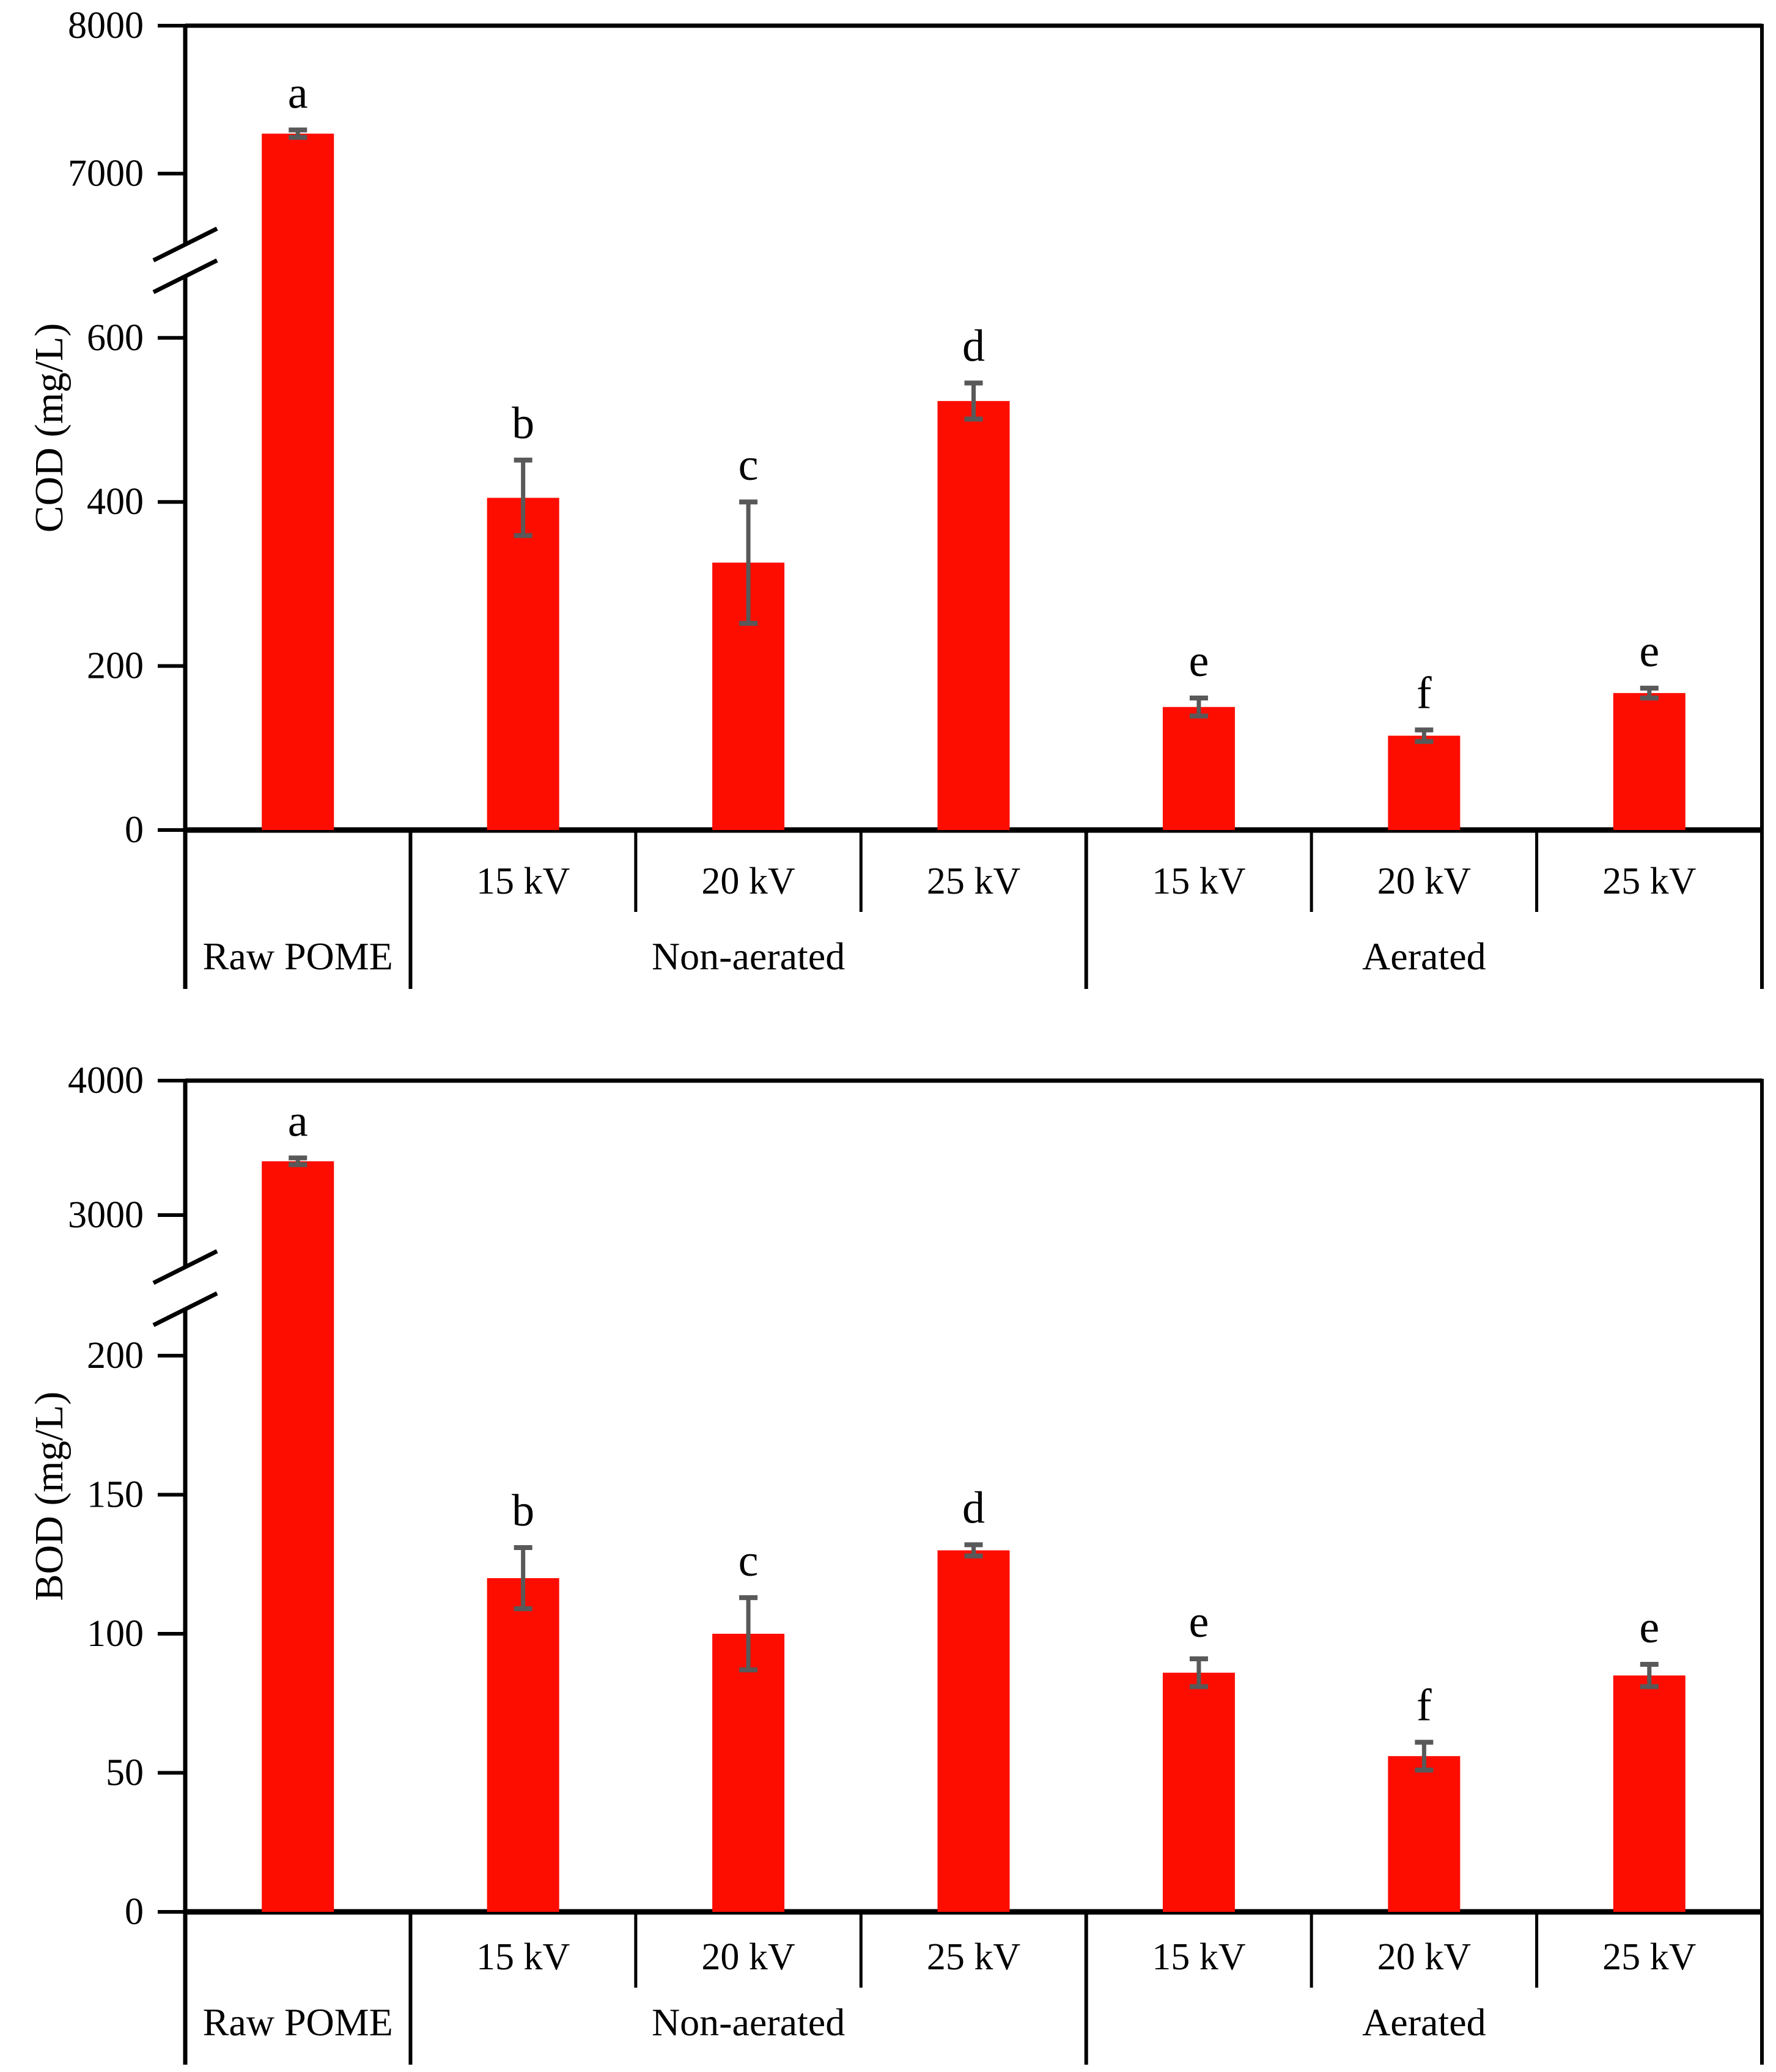 The height and width of the screenshot is (2072, 1776). Describe the element at coordinates (106, 25) in the screenshot. I see `y-tick-label: 8000` at that location.